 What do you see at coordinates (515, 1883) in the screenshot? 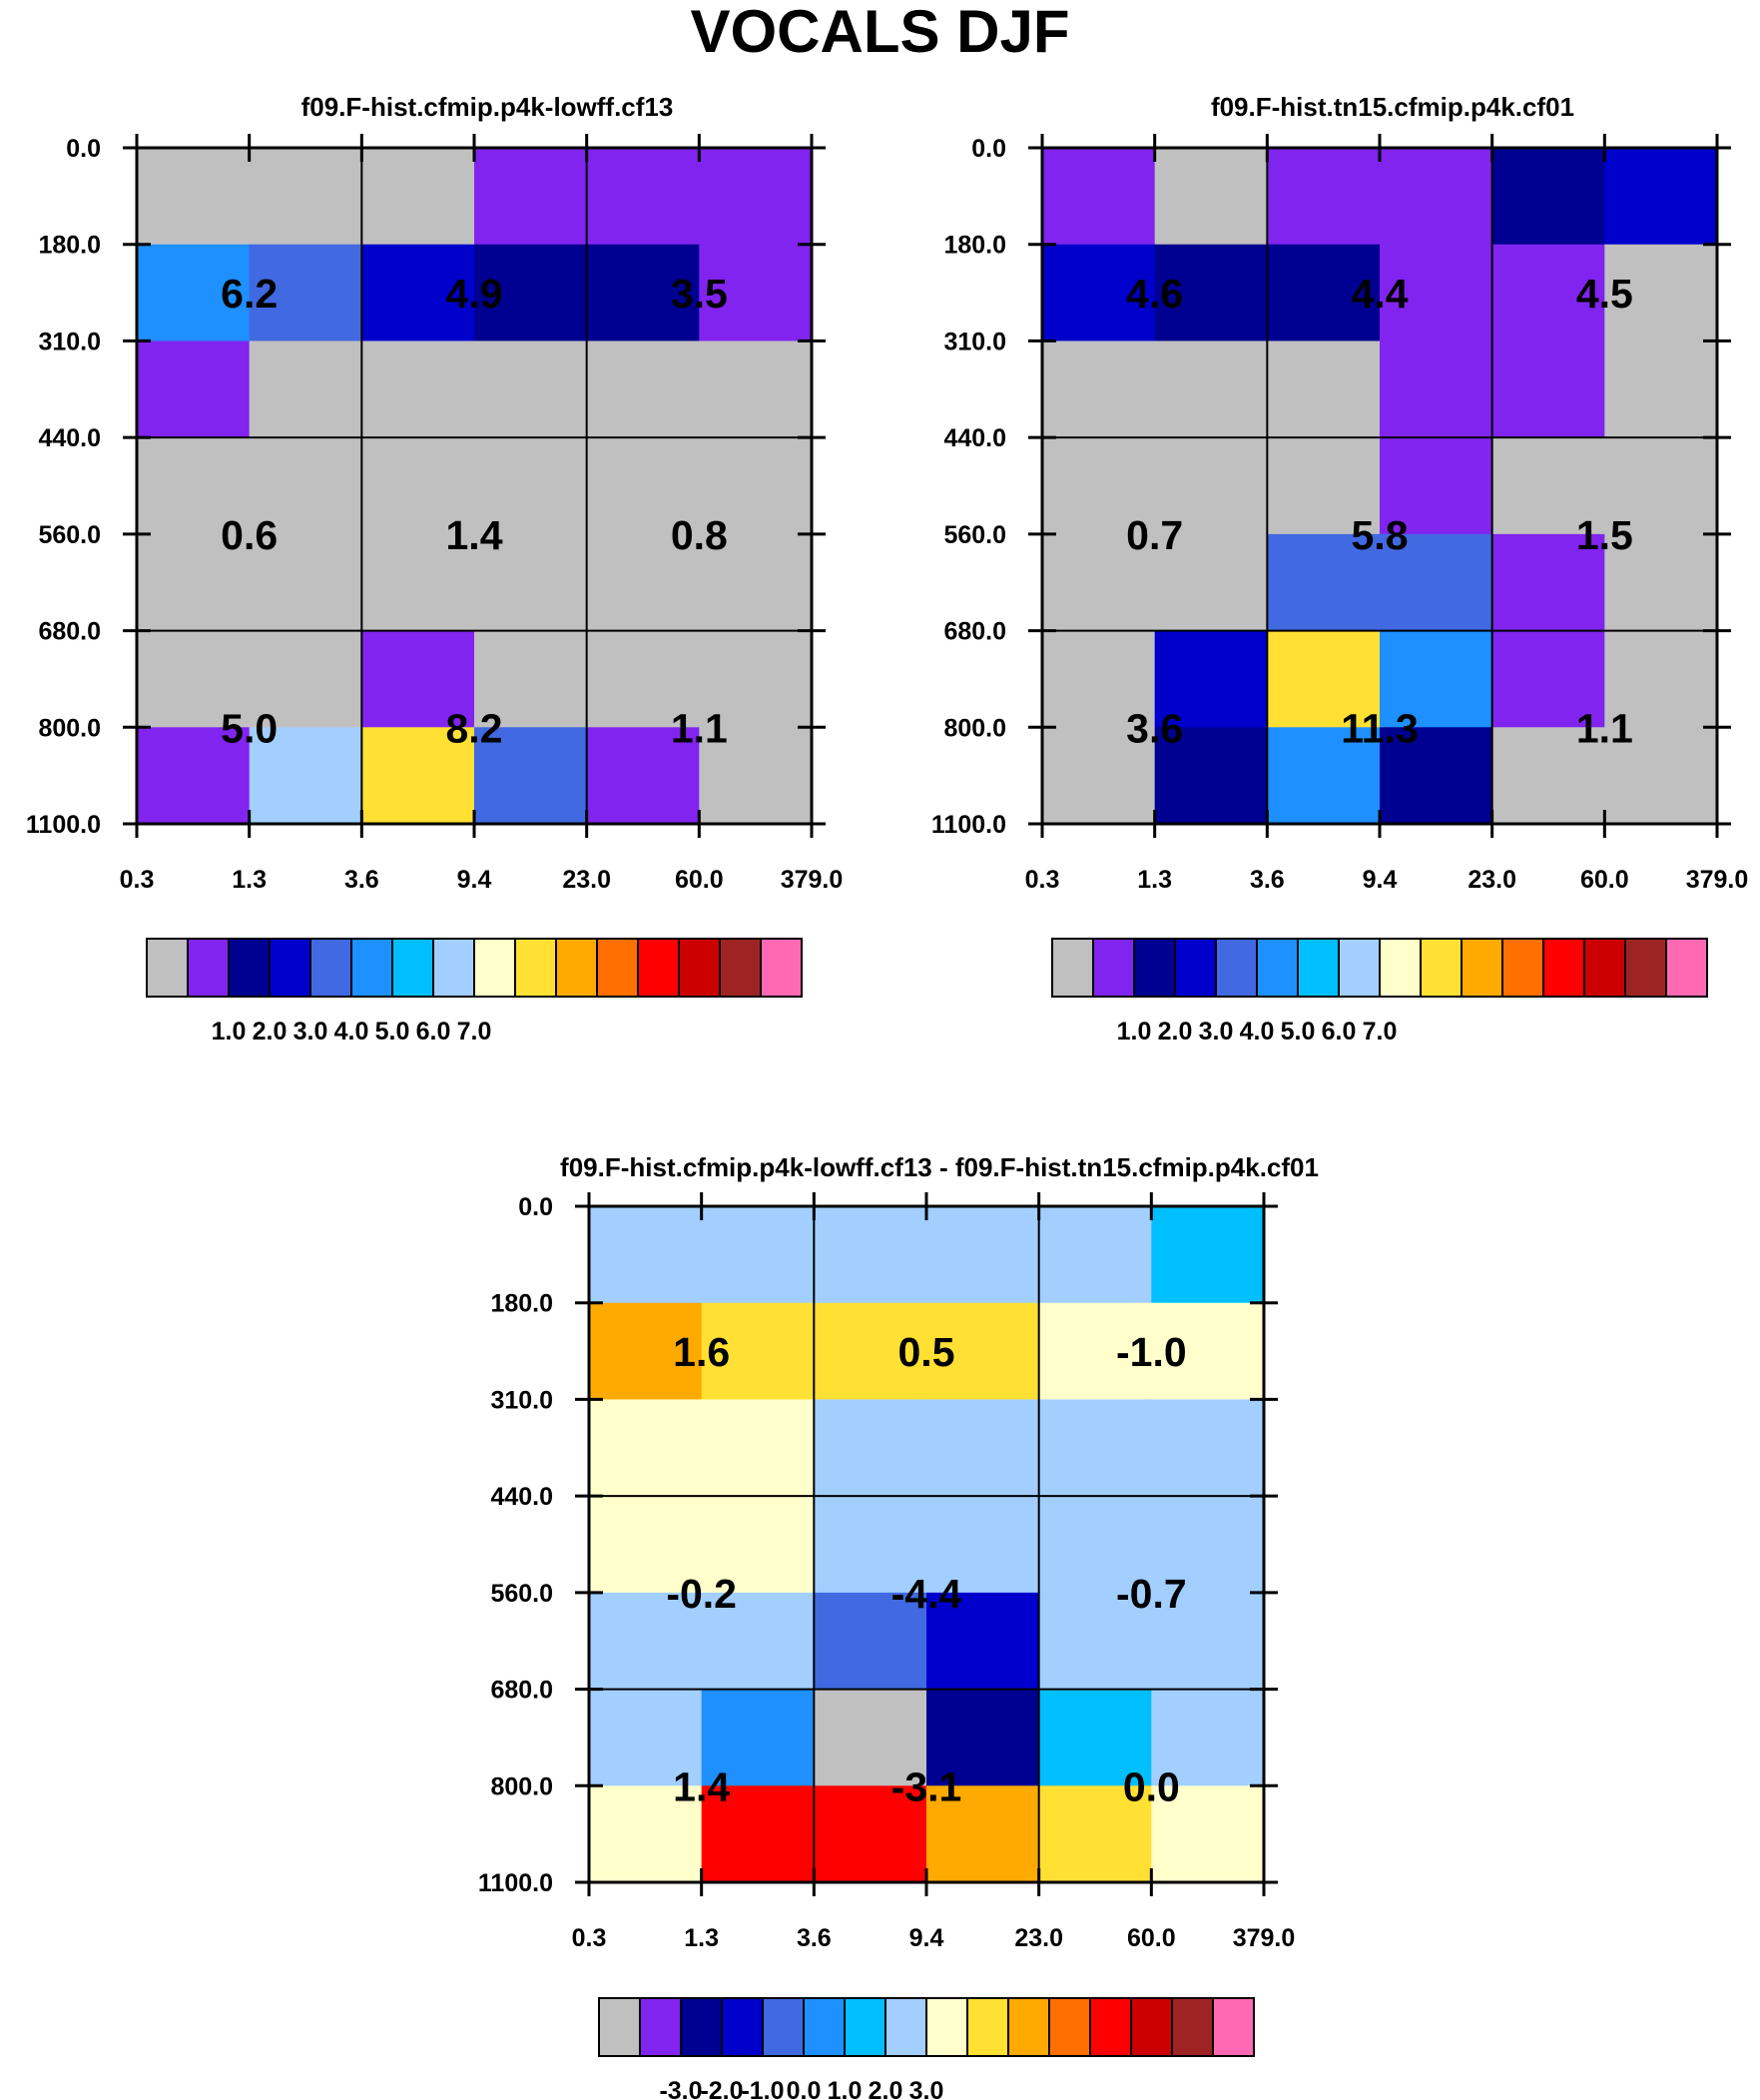
I see `y-tick-label: 1100.0` at bounding box center [515, 1883].